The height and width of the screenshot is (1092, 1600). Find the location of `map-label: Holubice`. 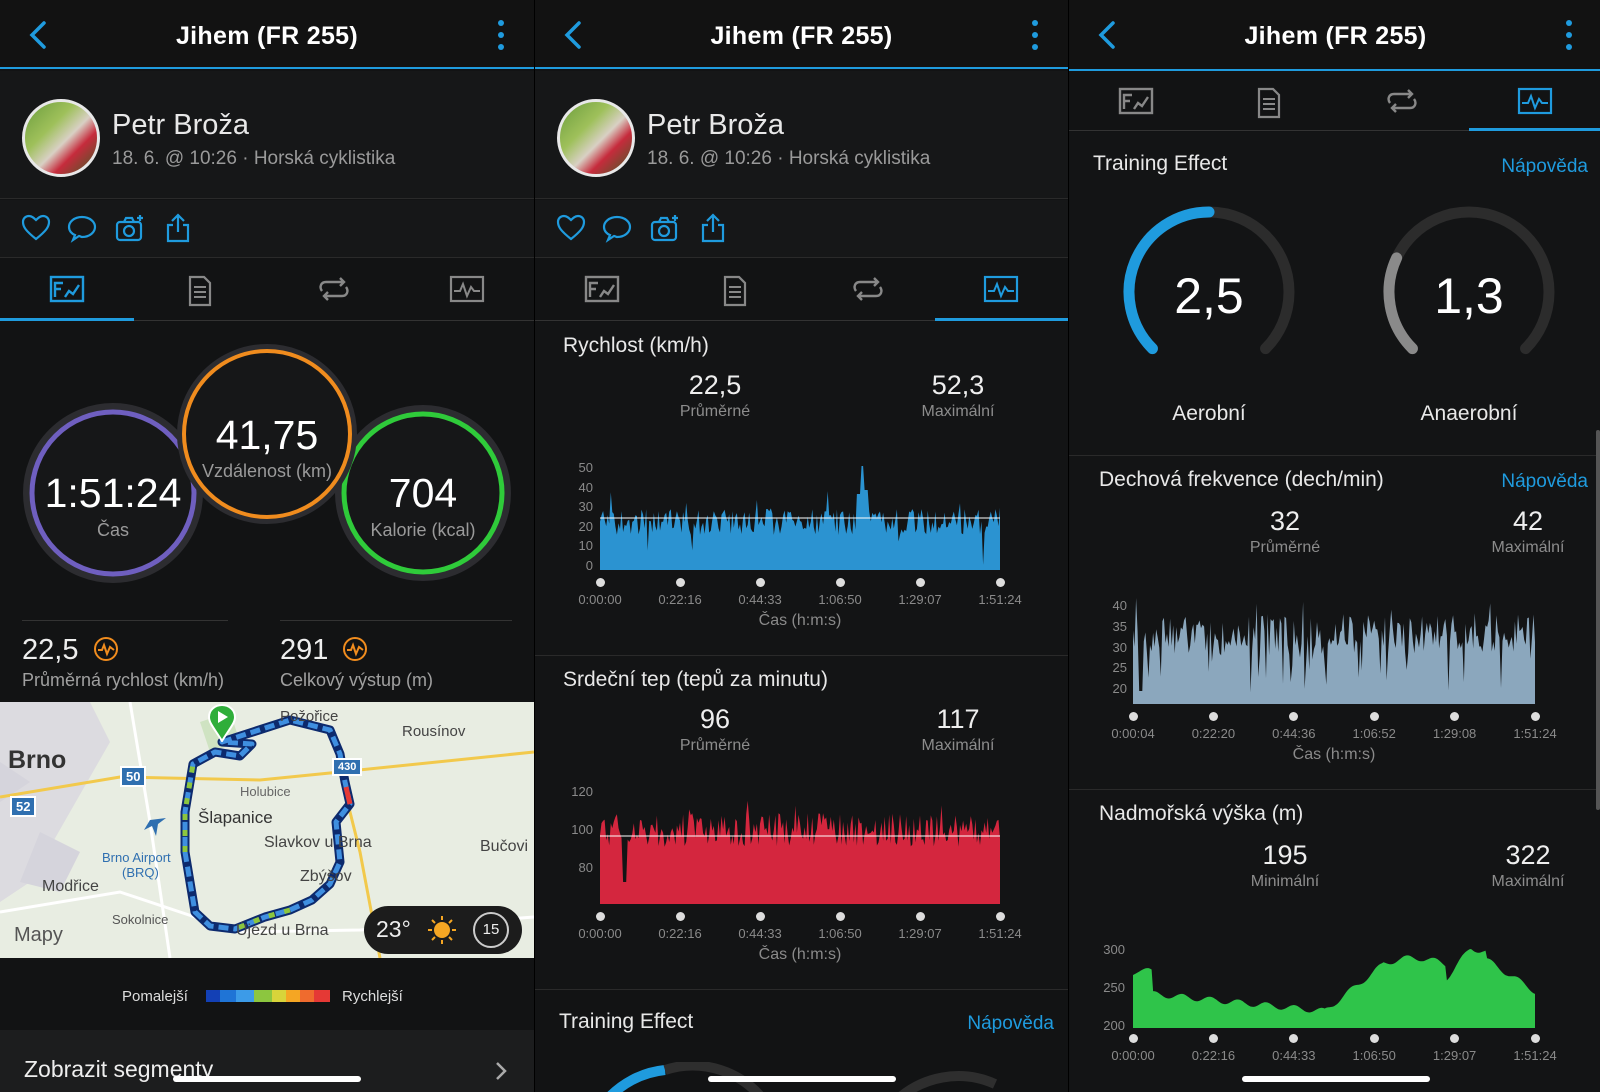

map-label: Holubice is located at coordinates (265, 791).